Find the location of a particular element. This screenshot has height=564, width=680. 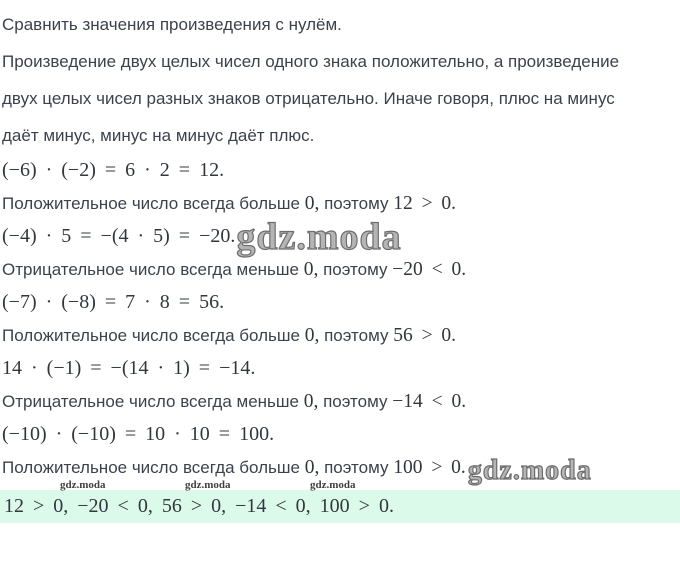

comment-math-segment: 12 > 0. is located at coordinates (425, 203).